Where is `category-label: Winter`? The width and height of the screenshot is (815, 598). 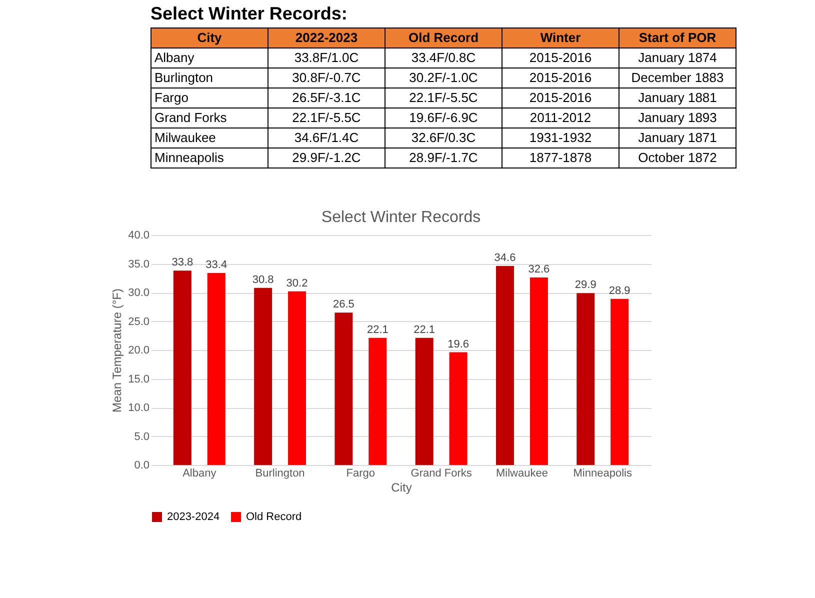 category-label: Winter is located at coordinates (560, 37).